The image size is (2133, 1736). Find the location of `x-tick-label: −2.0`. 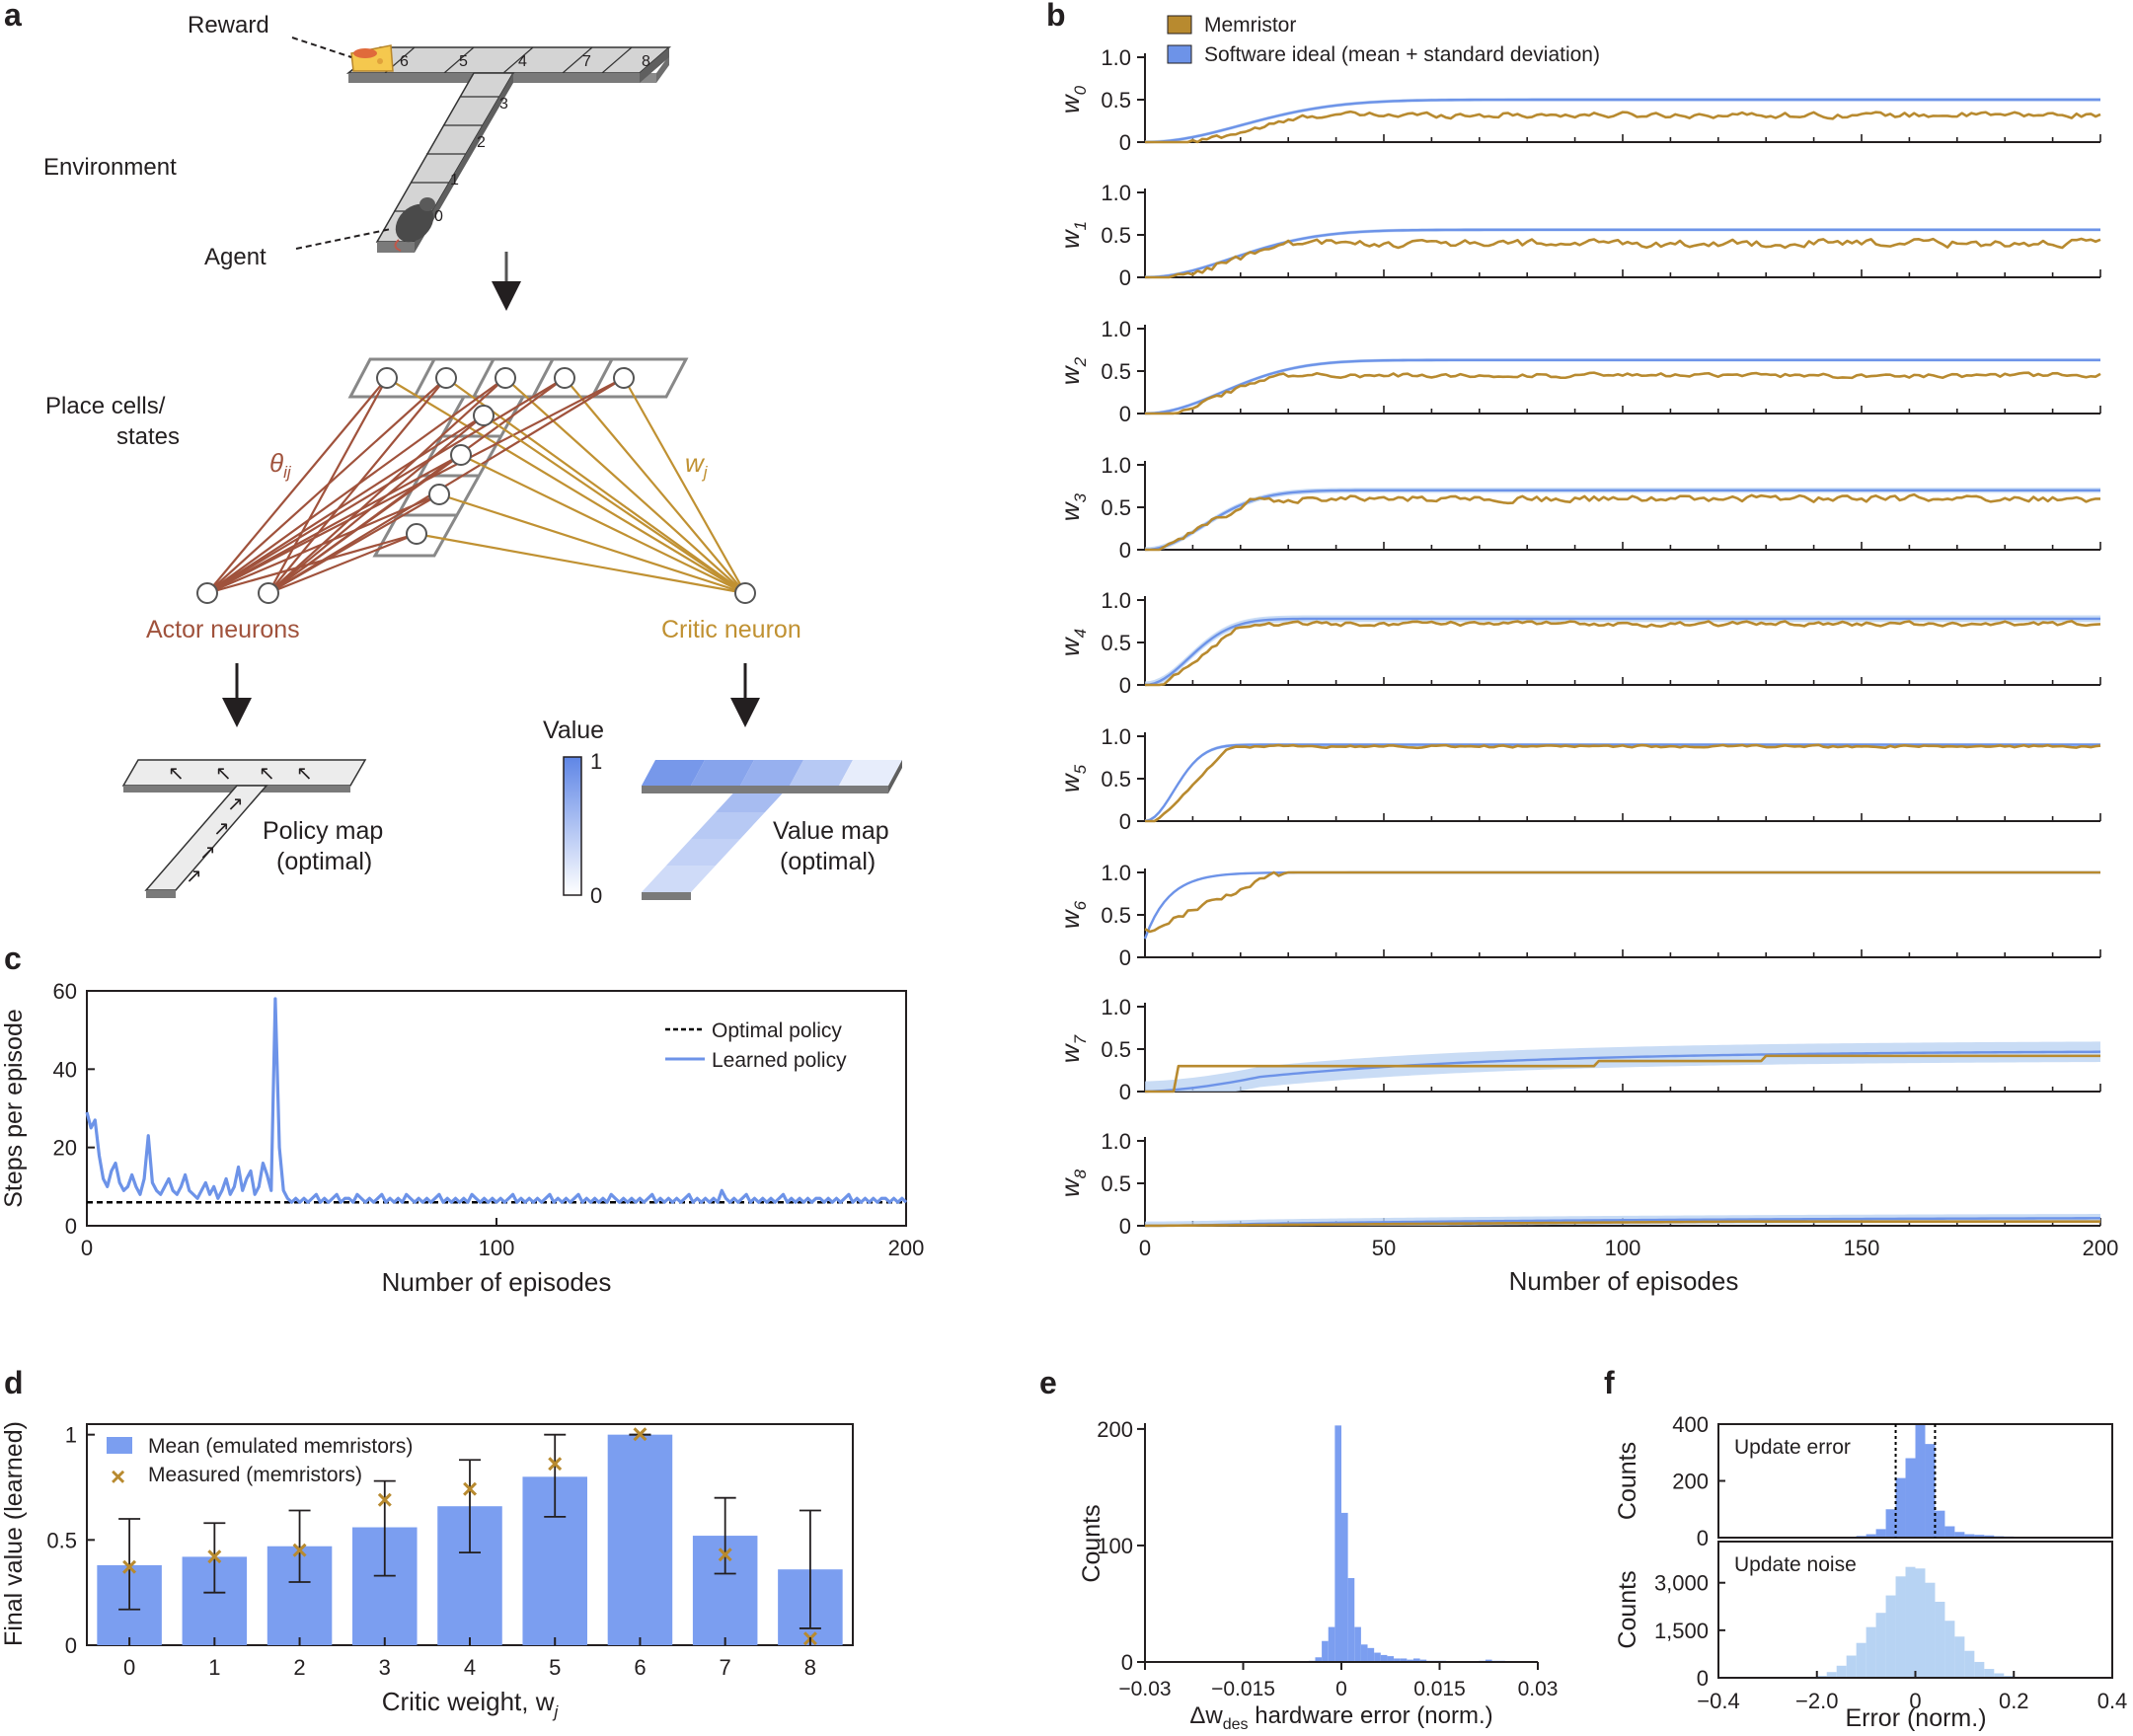

x-tick-label: −2.0 is located at coordinates (1817, 1701).